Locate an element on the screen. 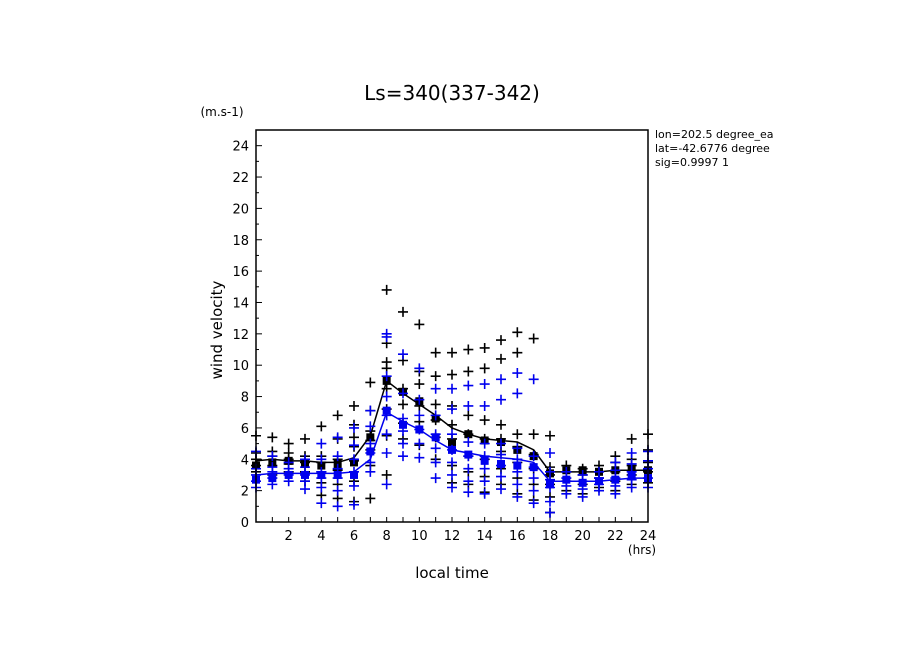 The image size is (904, 654). y-tick-label: 12 is located at coordinates (240, 335).